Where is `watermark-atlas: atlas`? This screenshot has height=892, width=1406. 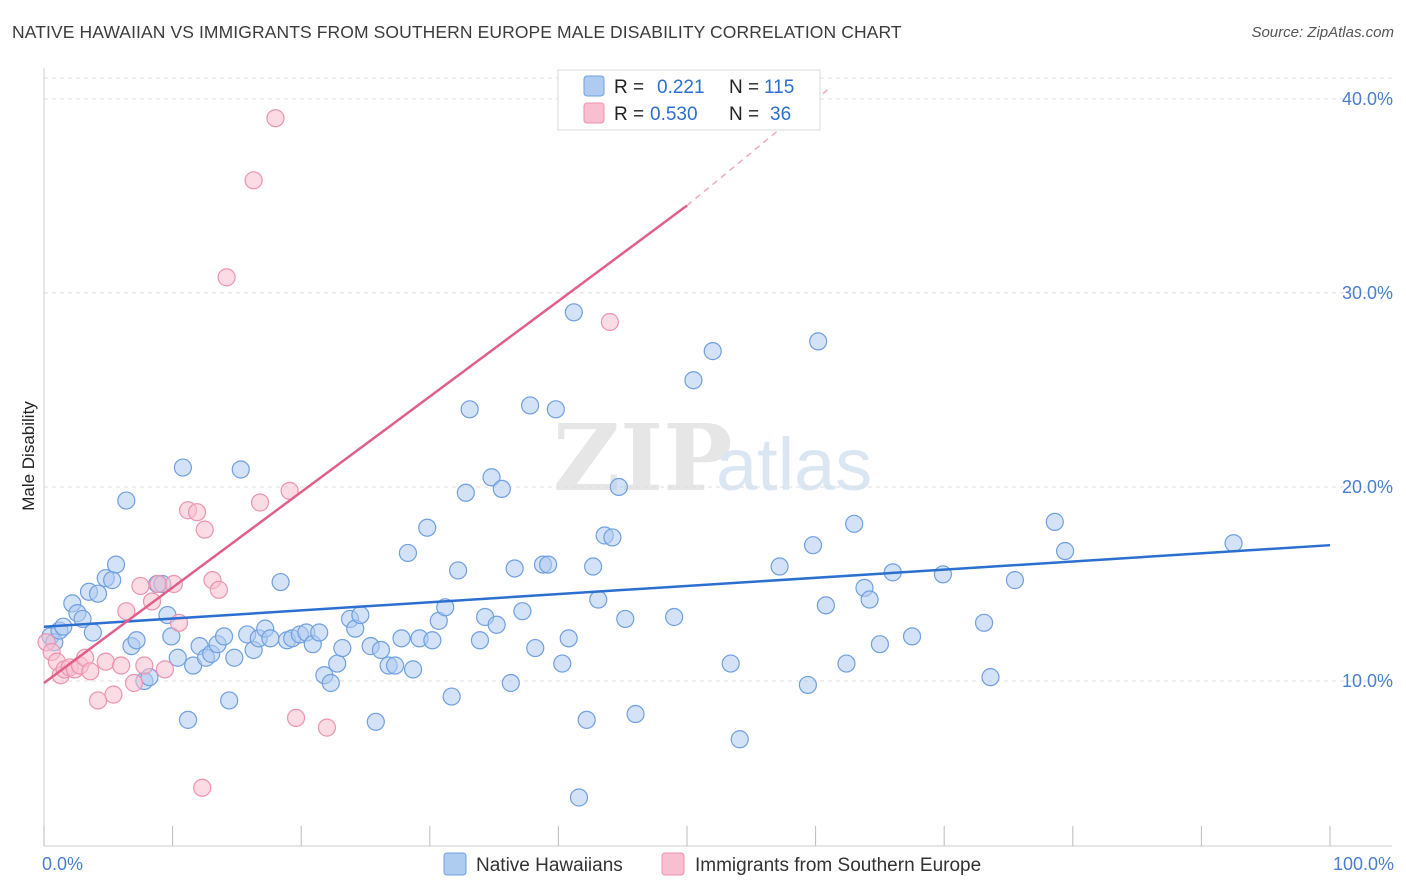
watermark-atlas: atlas is located at coordinates (794, 464).